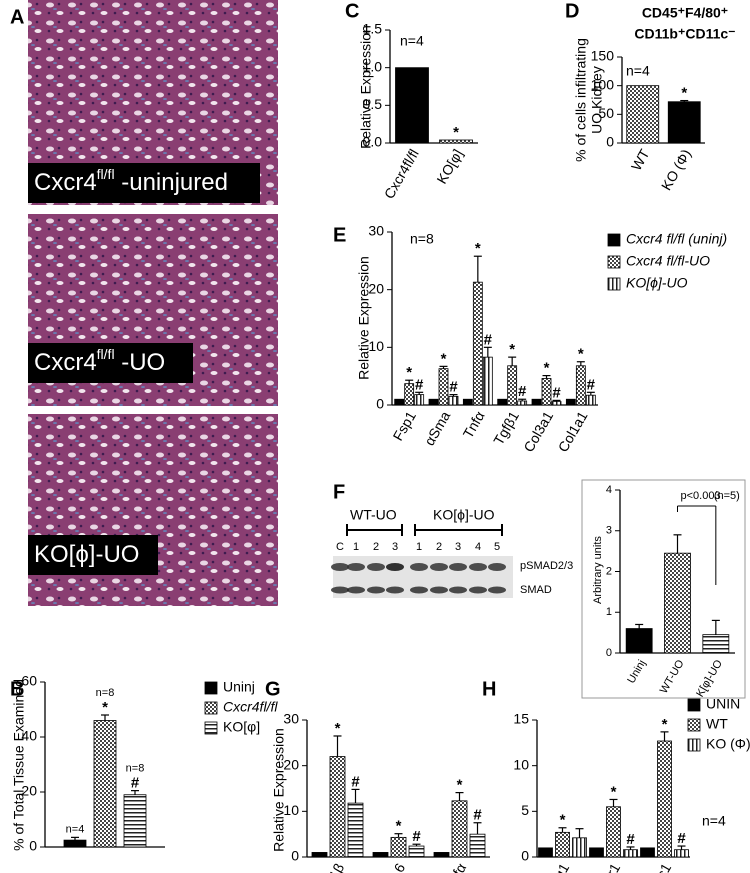 This screenshot has height=873, width=750. I want to click on panel-label: E, so click(339, 235).